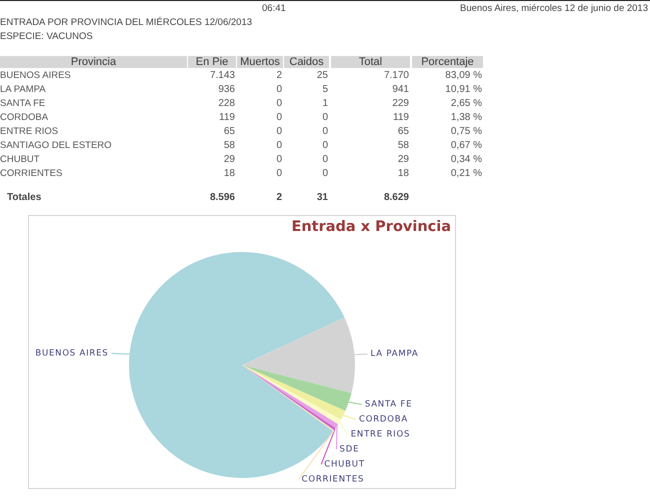 The width and height of the screenshot is (650, 498). I want to click on data-label: 936, so click(226, 90).